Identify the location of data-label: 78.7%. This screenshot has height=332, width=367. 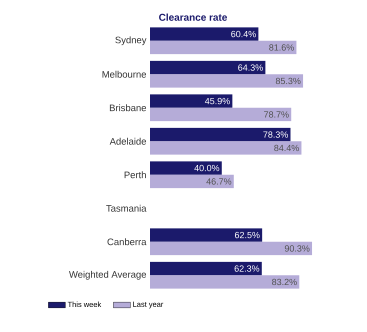
(276, 114).